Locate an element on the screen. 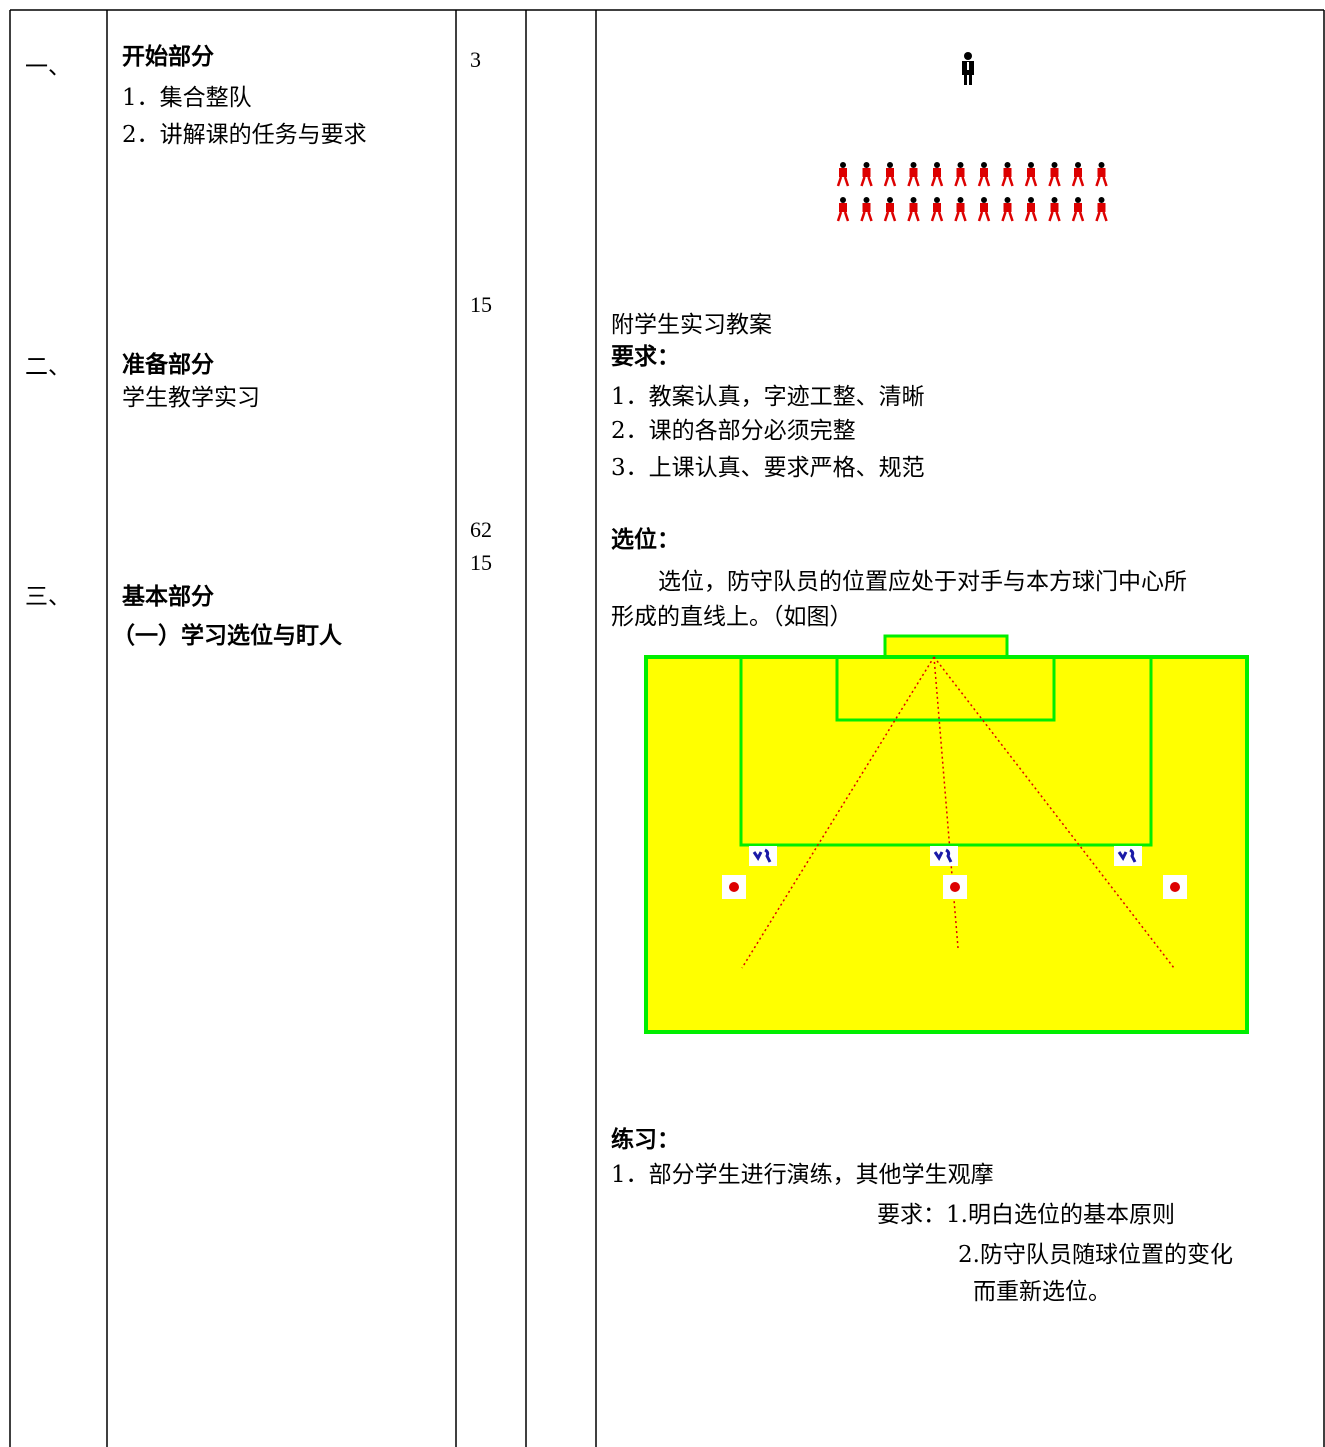 This screenshot has height=1447, width=1325. section-number: 三、 is located at coordinates (48, 597).